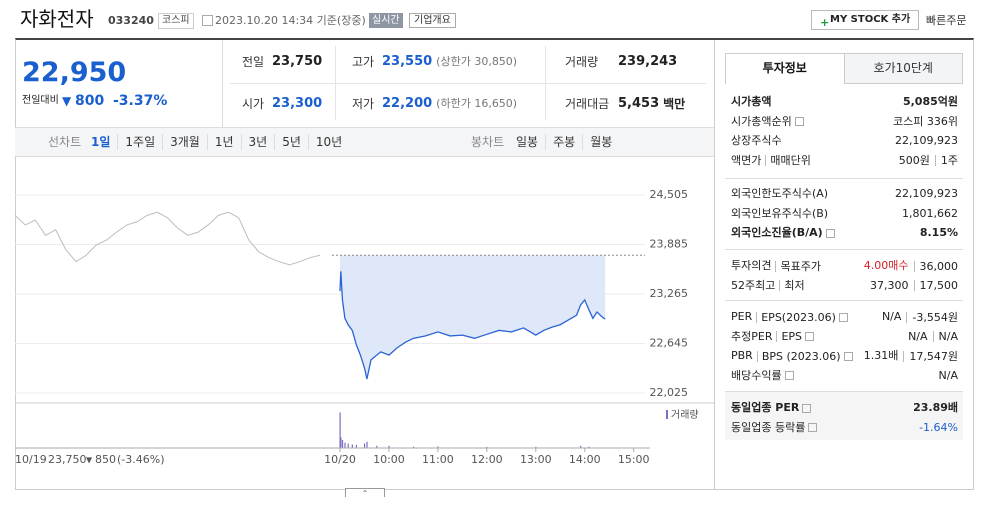 Image resolution: width=998 pixels, height=505 pixels. I want to click on period-tab: 1주일, so click(139, 142).